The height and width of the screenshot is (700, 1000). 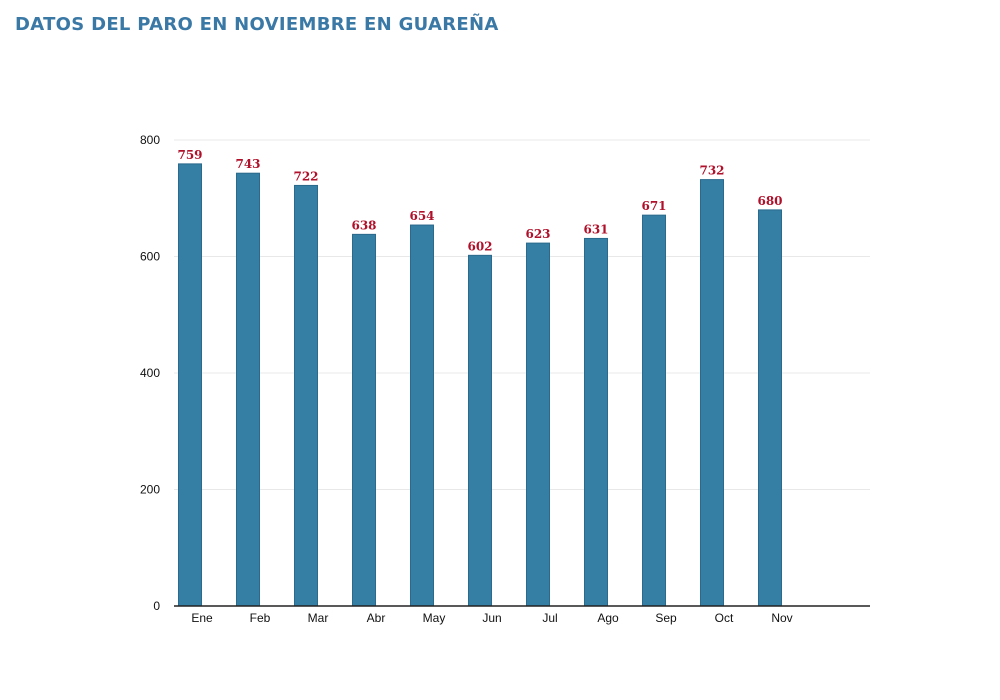 I want to click on y-tick-label: 600, so click(x=150, y=257).